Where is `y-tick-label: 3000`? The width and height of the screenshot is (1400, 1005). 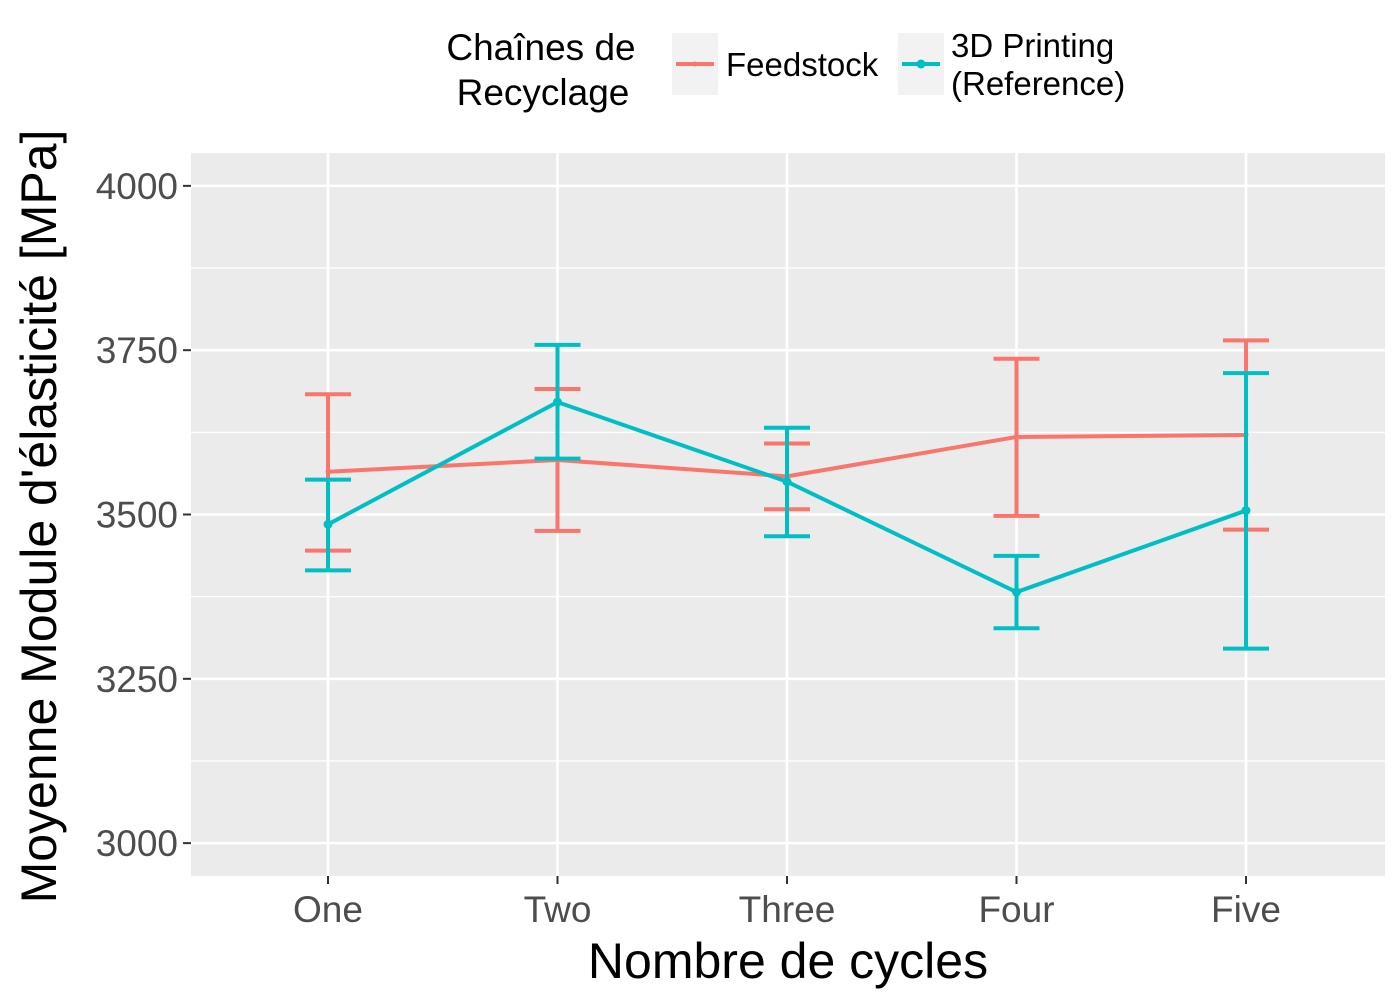 y-tick-label: 3000 is located at coordinates (137, 843).